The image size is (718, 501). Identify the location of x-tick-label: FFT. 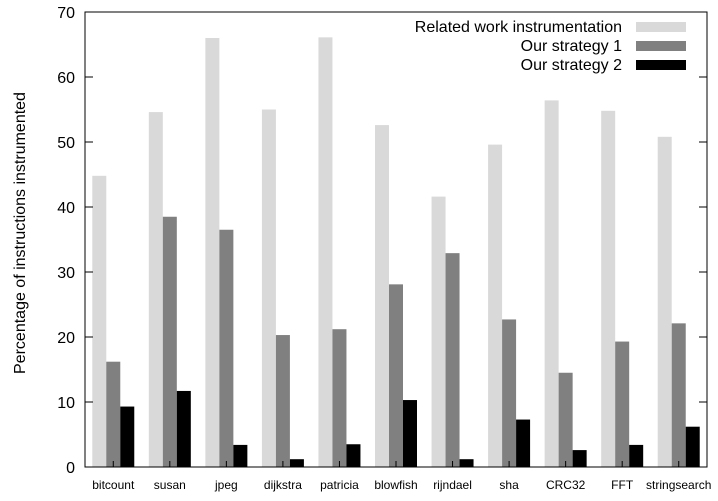
(622, 485).